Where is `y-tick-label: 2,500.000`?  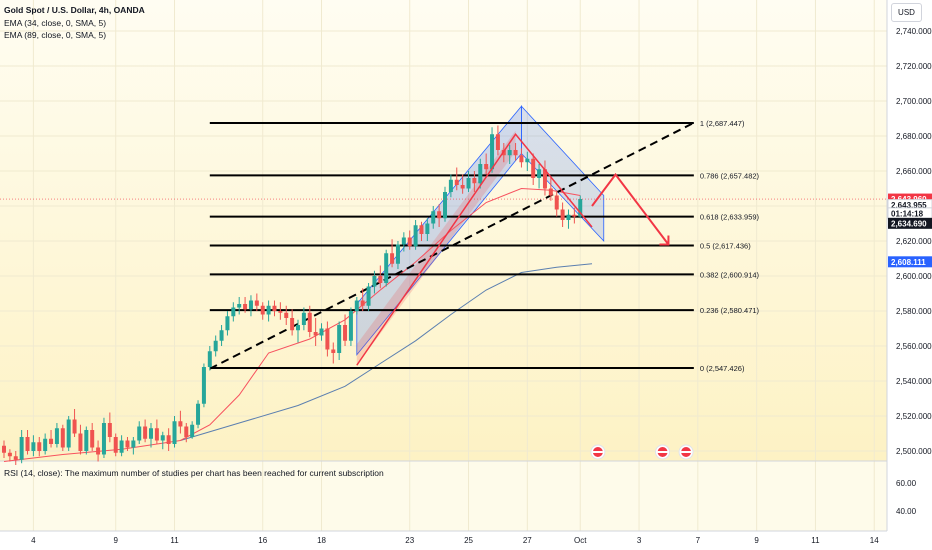 y-tick-label: 2,500.000 is located at coordinates (914, 451).